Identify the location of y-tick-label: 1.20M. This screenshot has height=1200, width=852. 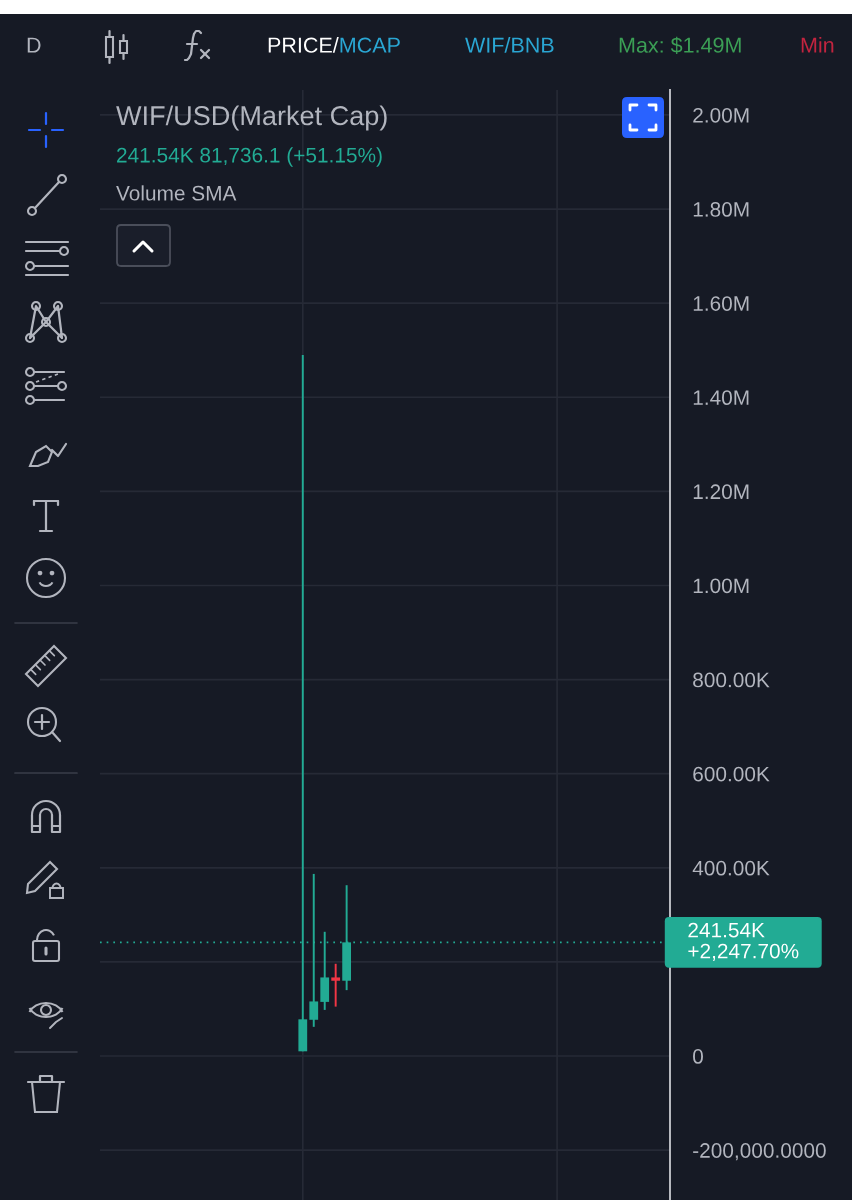
(721, 492).